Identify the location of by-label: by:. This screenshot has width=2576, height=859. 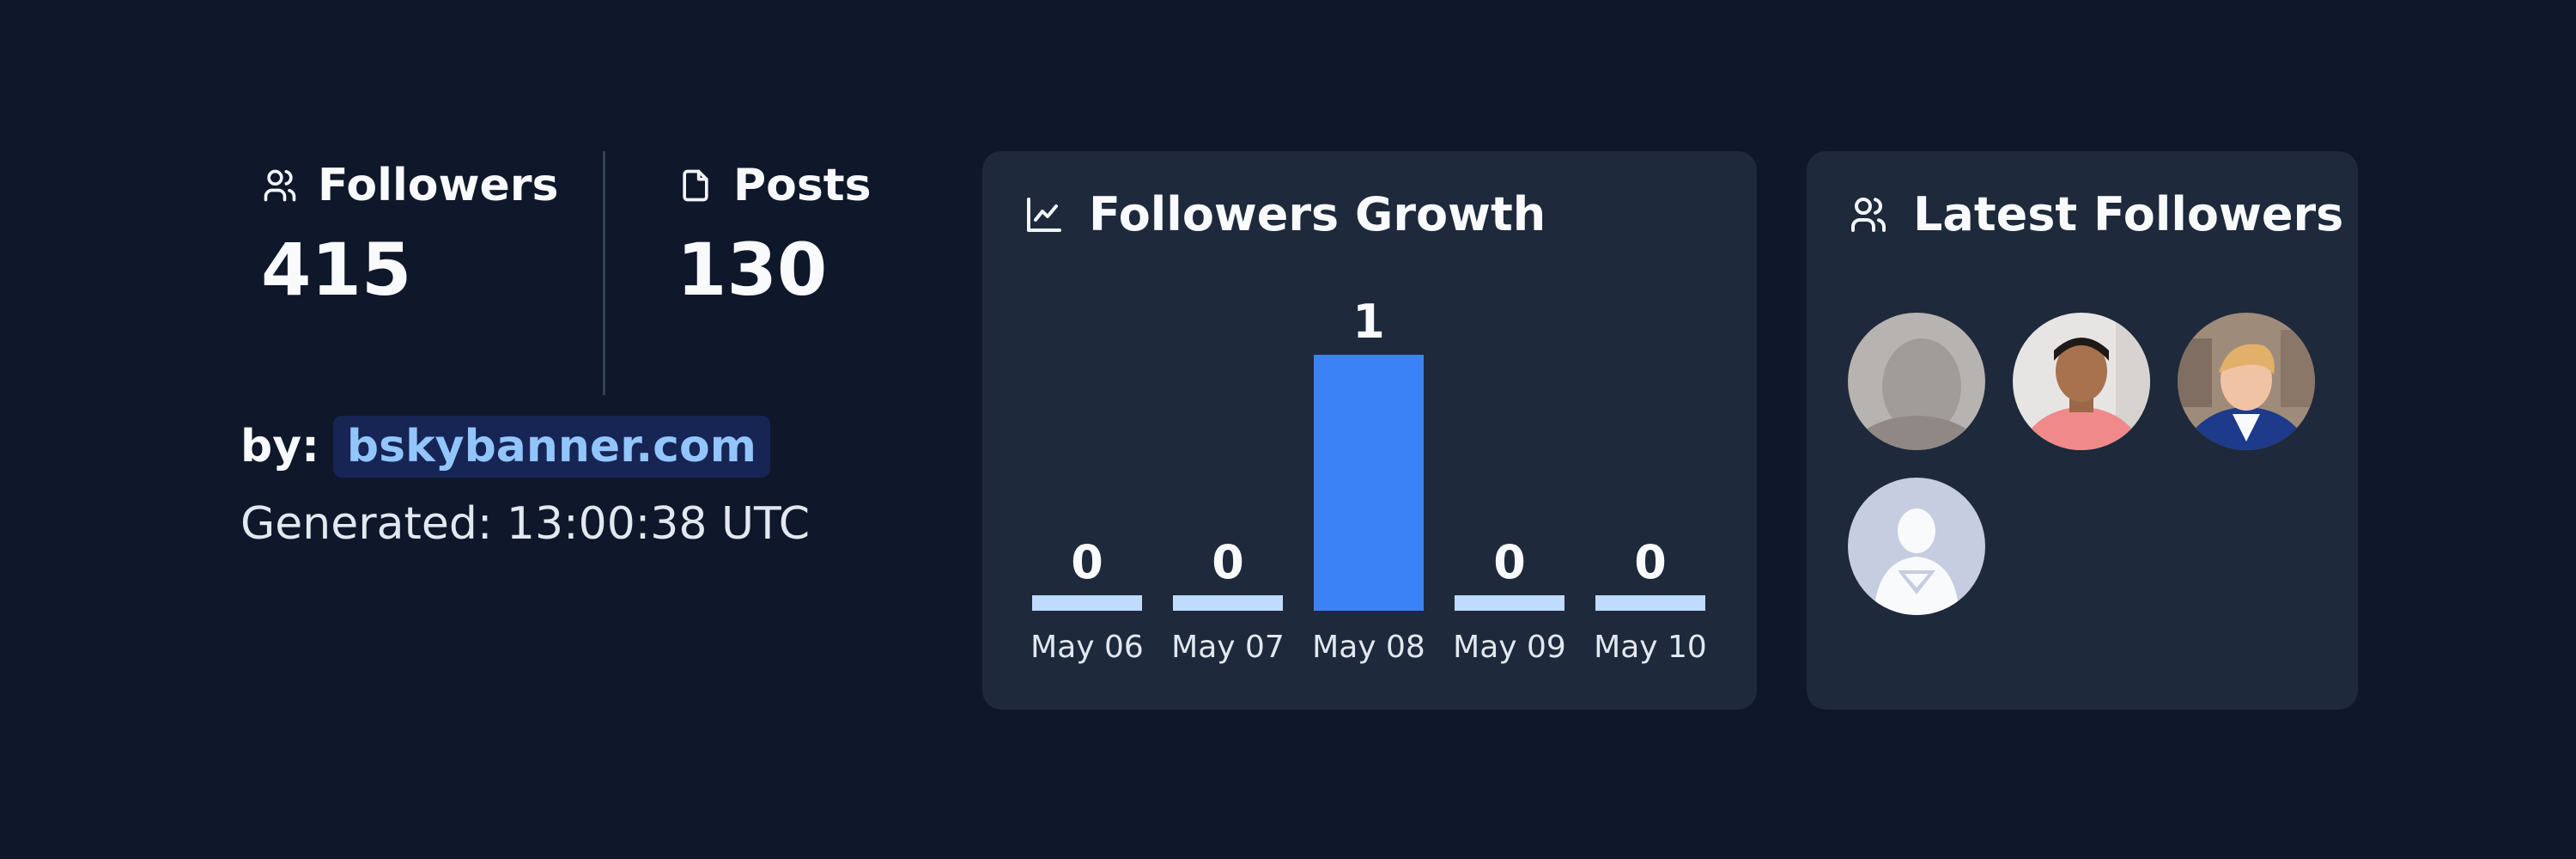
(280, 447).